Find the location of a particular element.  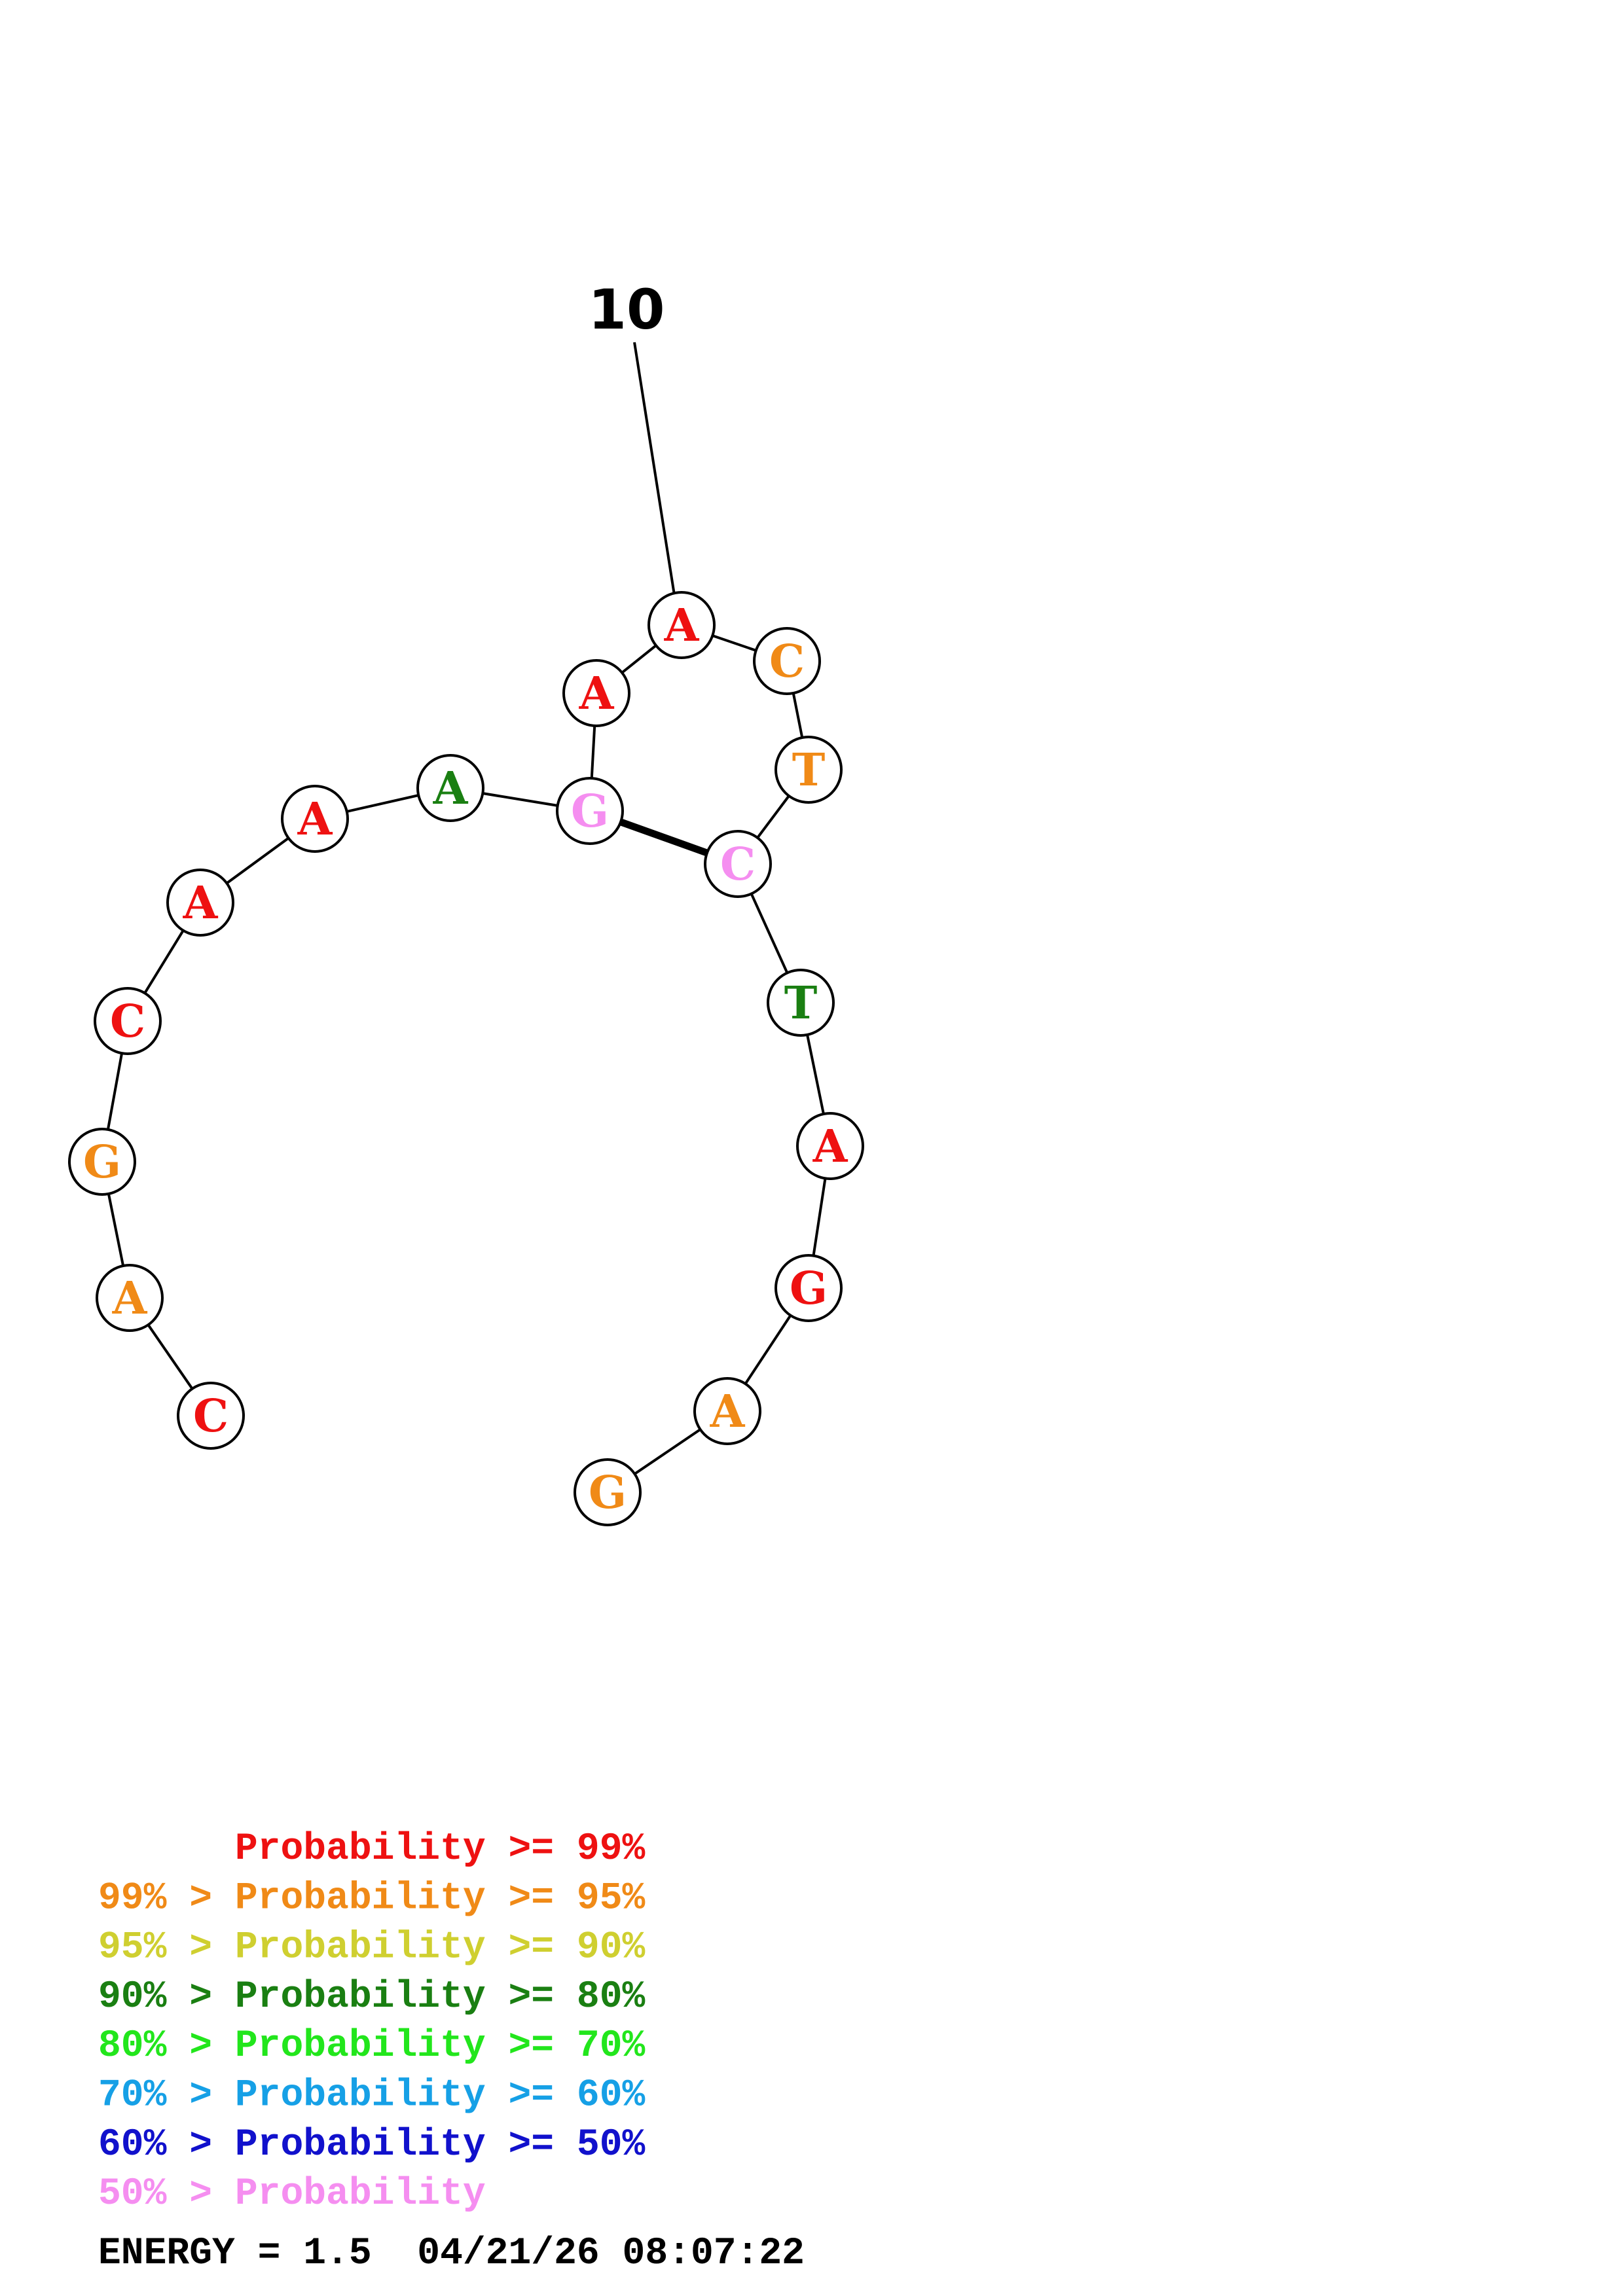

legend-entry: Probability >= 99% is located at coordinates (372, 1849).